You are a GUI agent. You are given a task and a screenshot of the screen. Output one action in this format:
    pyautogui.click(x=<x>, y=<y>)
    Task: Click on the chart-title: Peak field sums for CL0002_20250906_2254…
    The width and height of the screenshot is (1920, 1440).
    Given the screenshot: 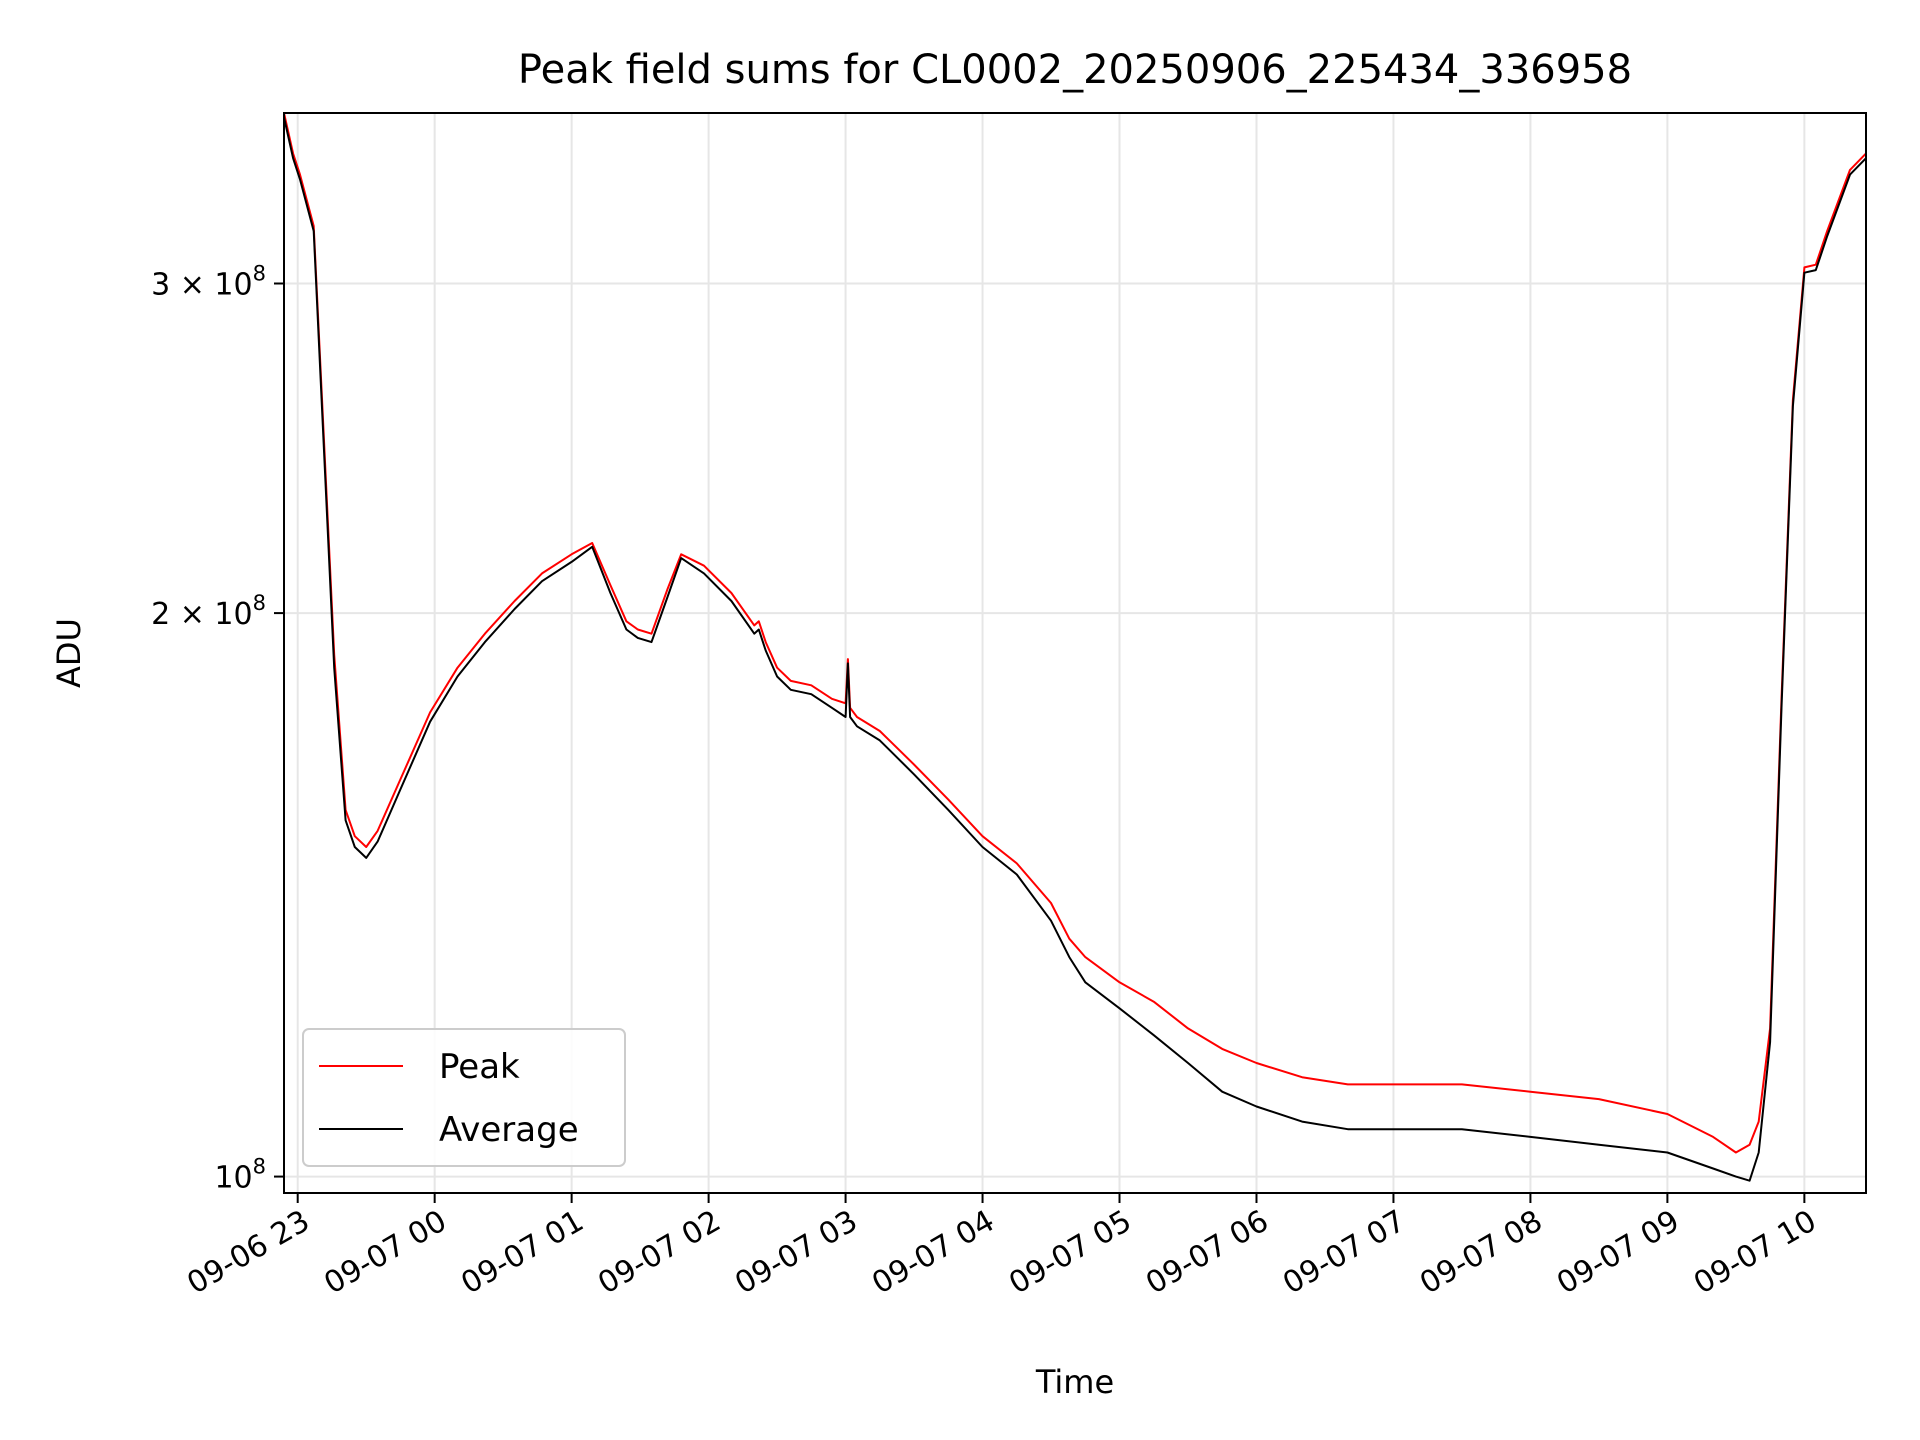 What is the action you would take?
    pyautogui.click(x=1075, y=70)
    